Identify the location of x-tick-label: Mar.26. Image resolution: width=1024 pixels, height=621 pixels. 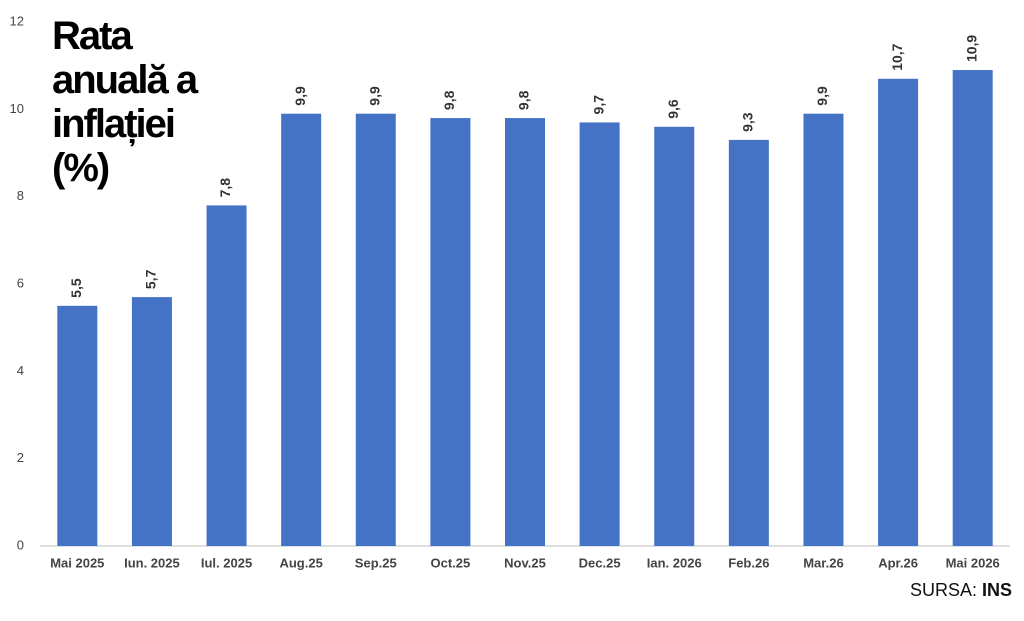
(823, 562).